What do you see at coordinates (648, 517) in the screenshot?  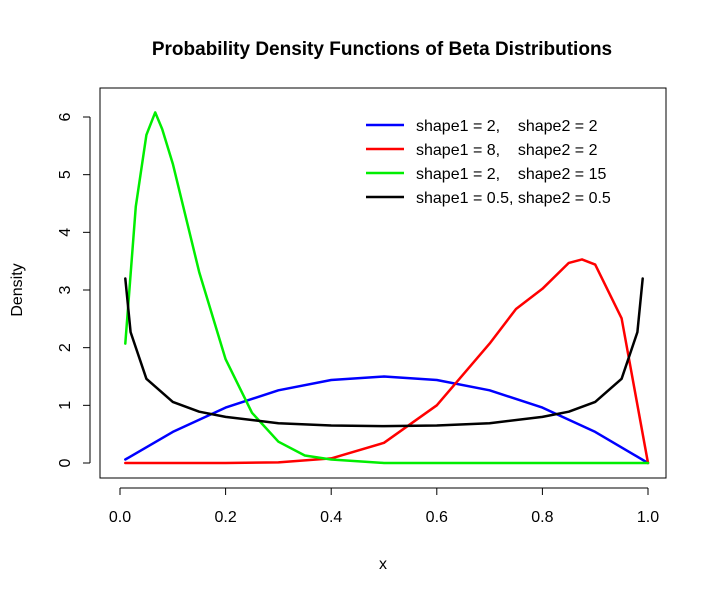 I see `x-tick-label: 1.0` at bounding box center [648, 517].